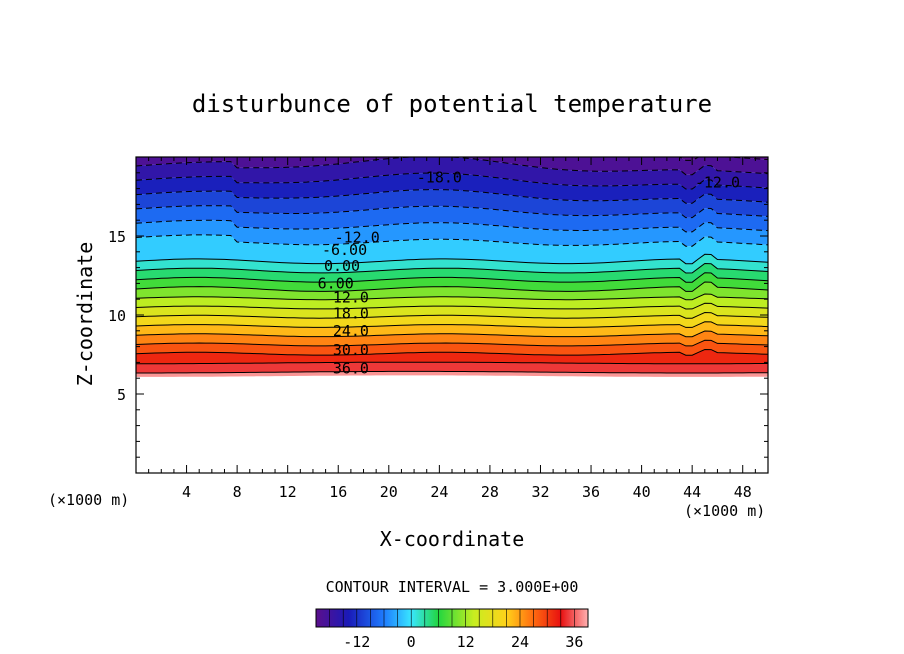 Image resolution: width=904 pixels, height=654 pixels. I want to click on x-tick-label: 16, so click(338, 492).